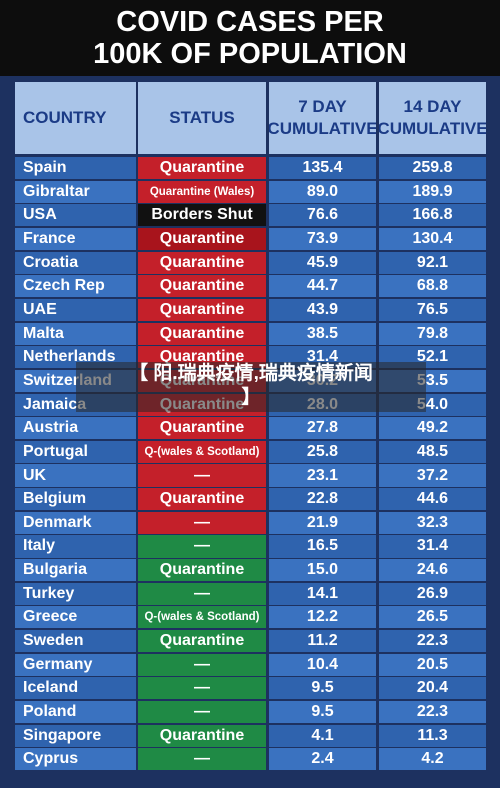 Image resolution: width=500 pixels, height=788 pixels. What do you see at coordinates (75, 546) in the screenshot?
I see `country-cell: Italy` at bounding box center [75, 546].